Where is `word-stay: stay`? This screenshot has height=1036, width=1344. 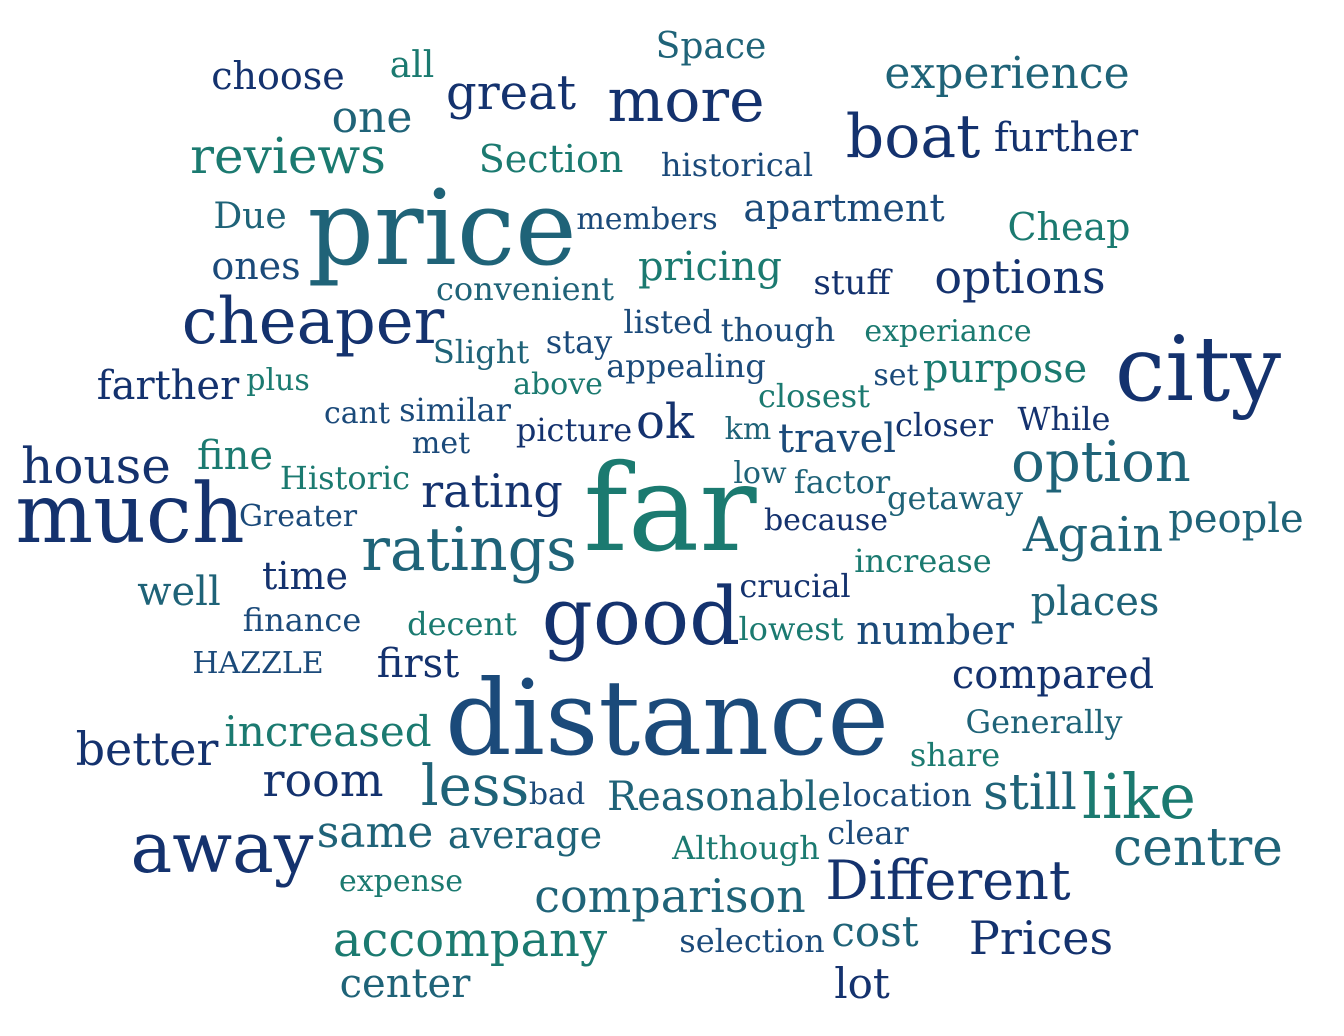 word-stay: stay is located at coordinates (579, 342).